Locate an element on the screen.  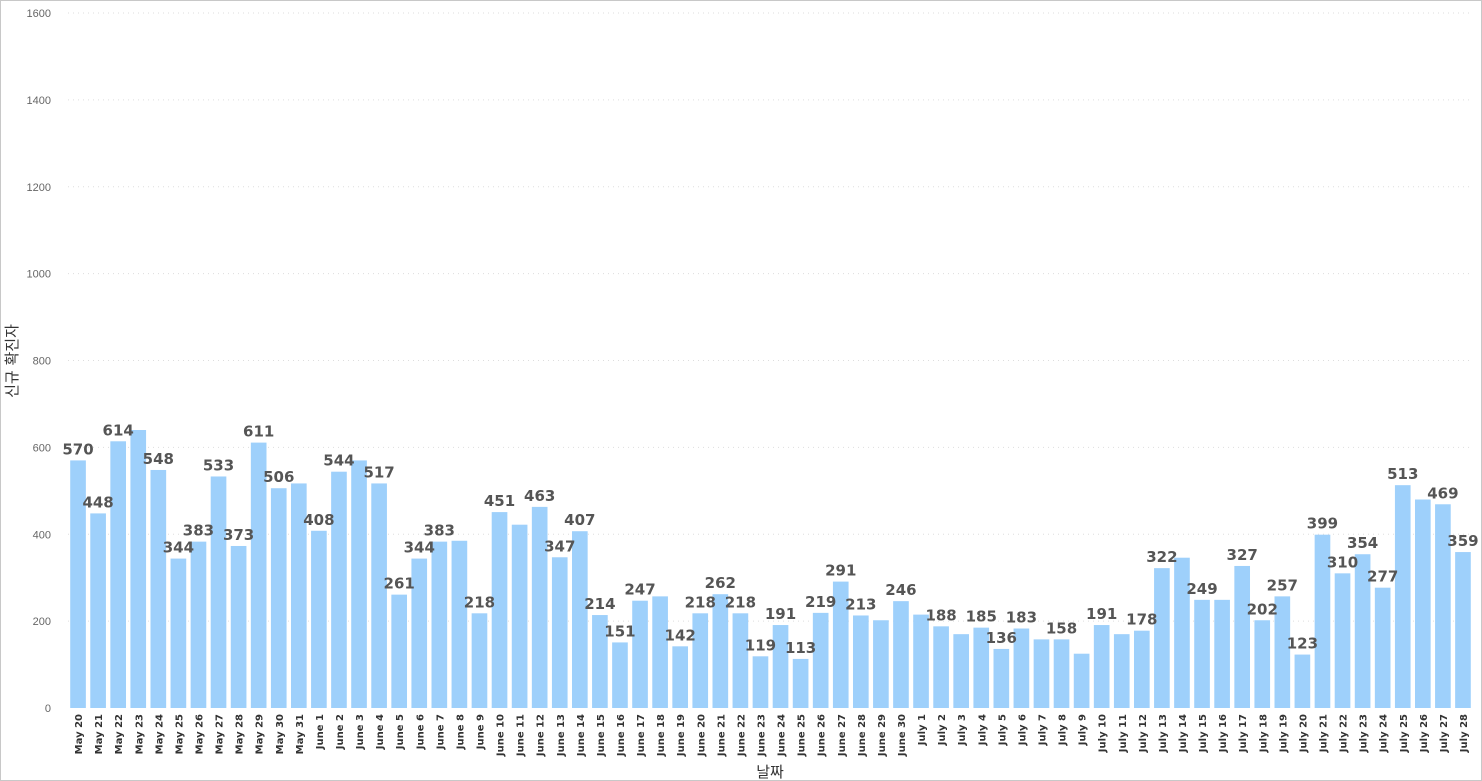
x-tick-label: June 6 is located at coordinates (420, 732).